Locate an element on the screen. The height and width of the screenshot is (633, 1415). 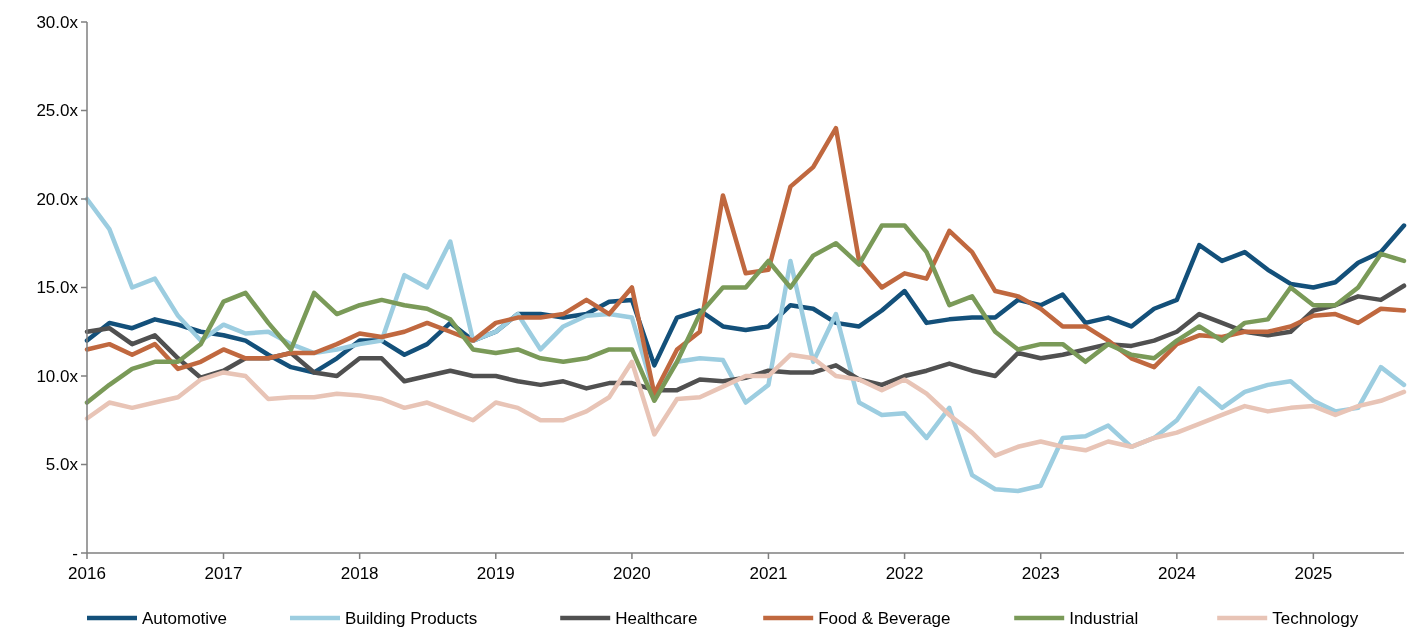
x-tick-label: 2021 is located at coordinates (768, 573).